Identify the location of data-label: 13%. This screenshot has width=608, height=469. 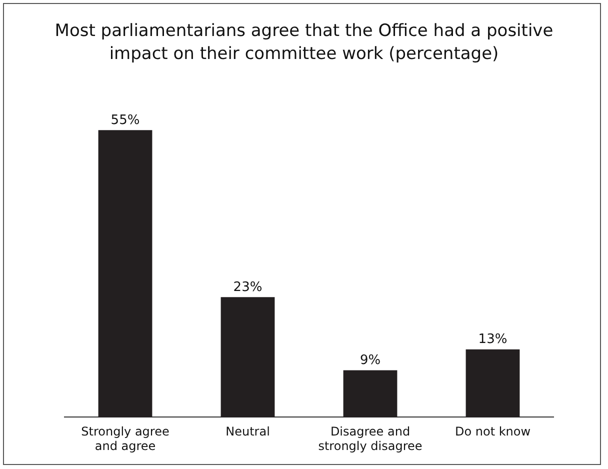
(493, 340).